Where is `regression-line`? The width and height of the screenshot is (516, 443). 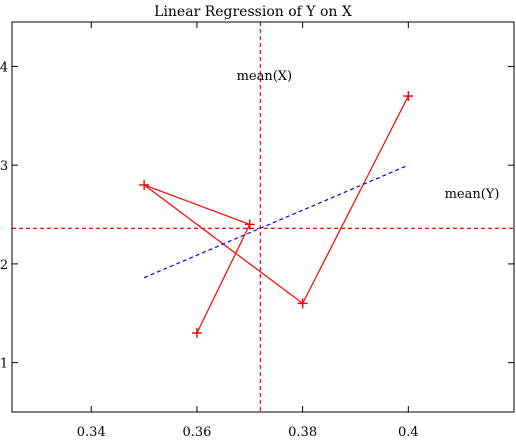
regression-line is located at coordinates (276, 221).